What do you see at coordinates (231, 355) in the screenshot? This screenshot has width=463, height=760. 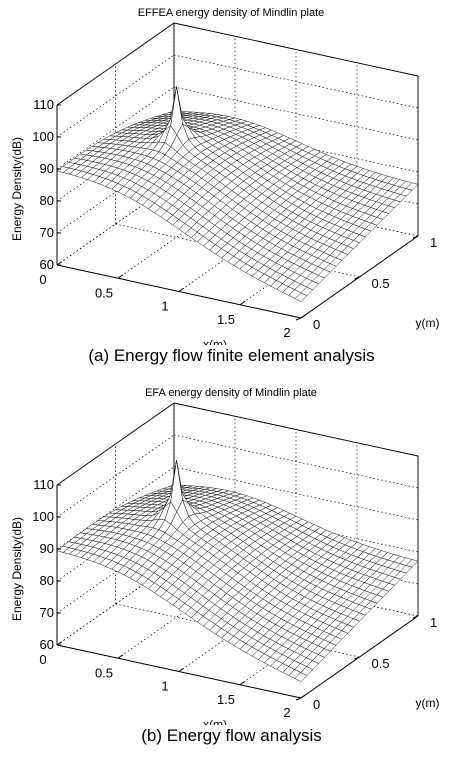 I see `caption-a: (a) Energy flow finite element analysis` at bounding box center [231, 355].